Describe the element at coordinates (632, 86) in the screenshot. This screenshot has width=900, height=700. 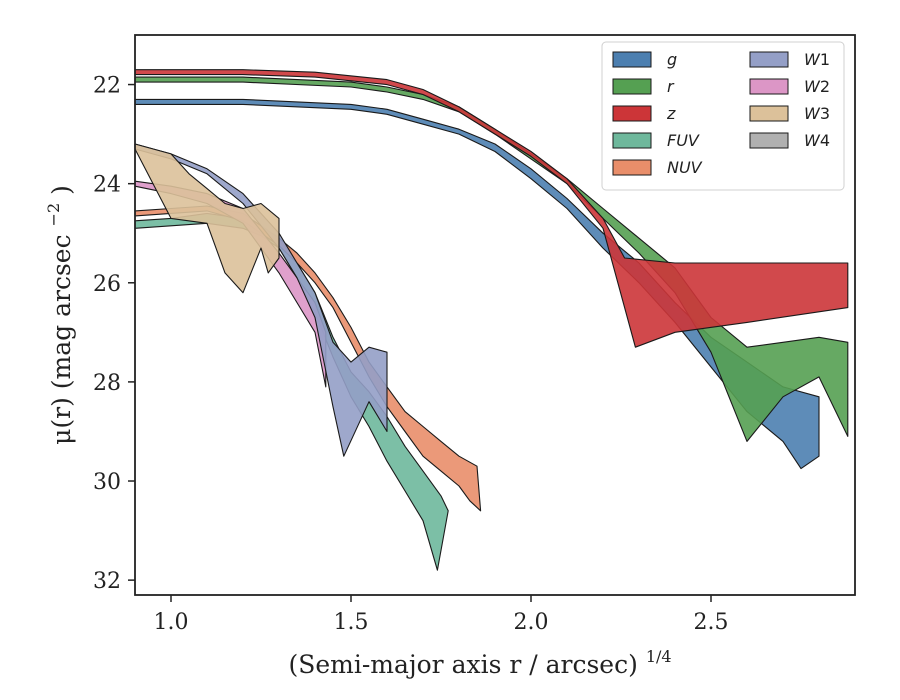
I see `legend-swatch-r` at that location.